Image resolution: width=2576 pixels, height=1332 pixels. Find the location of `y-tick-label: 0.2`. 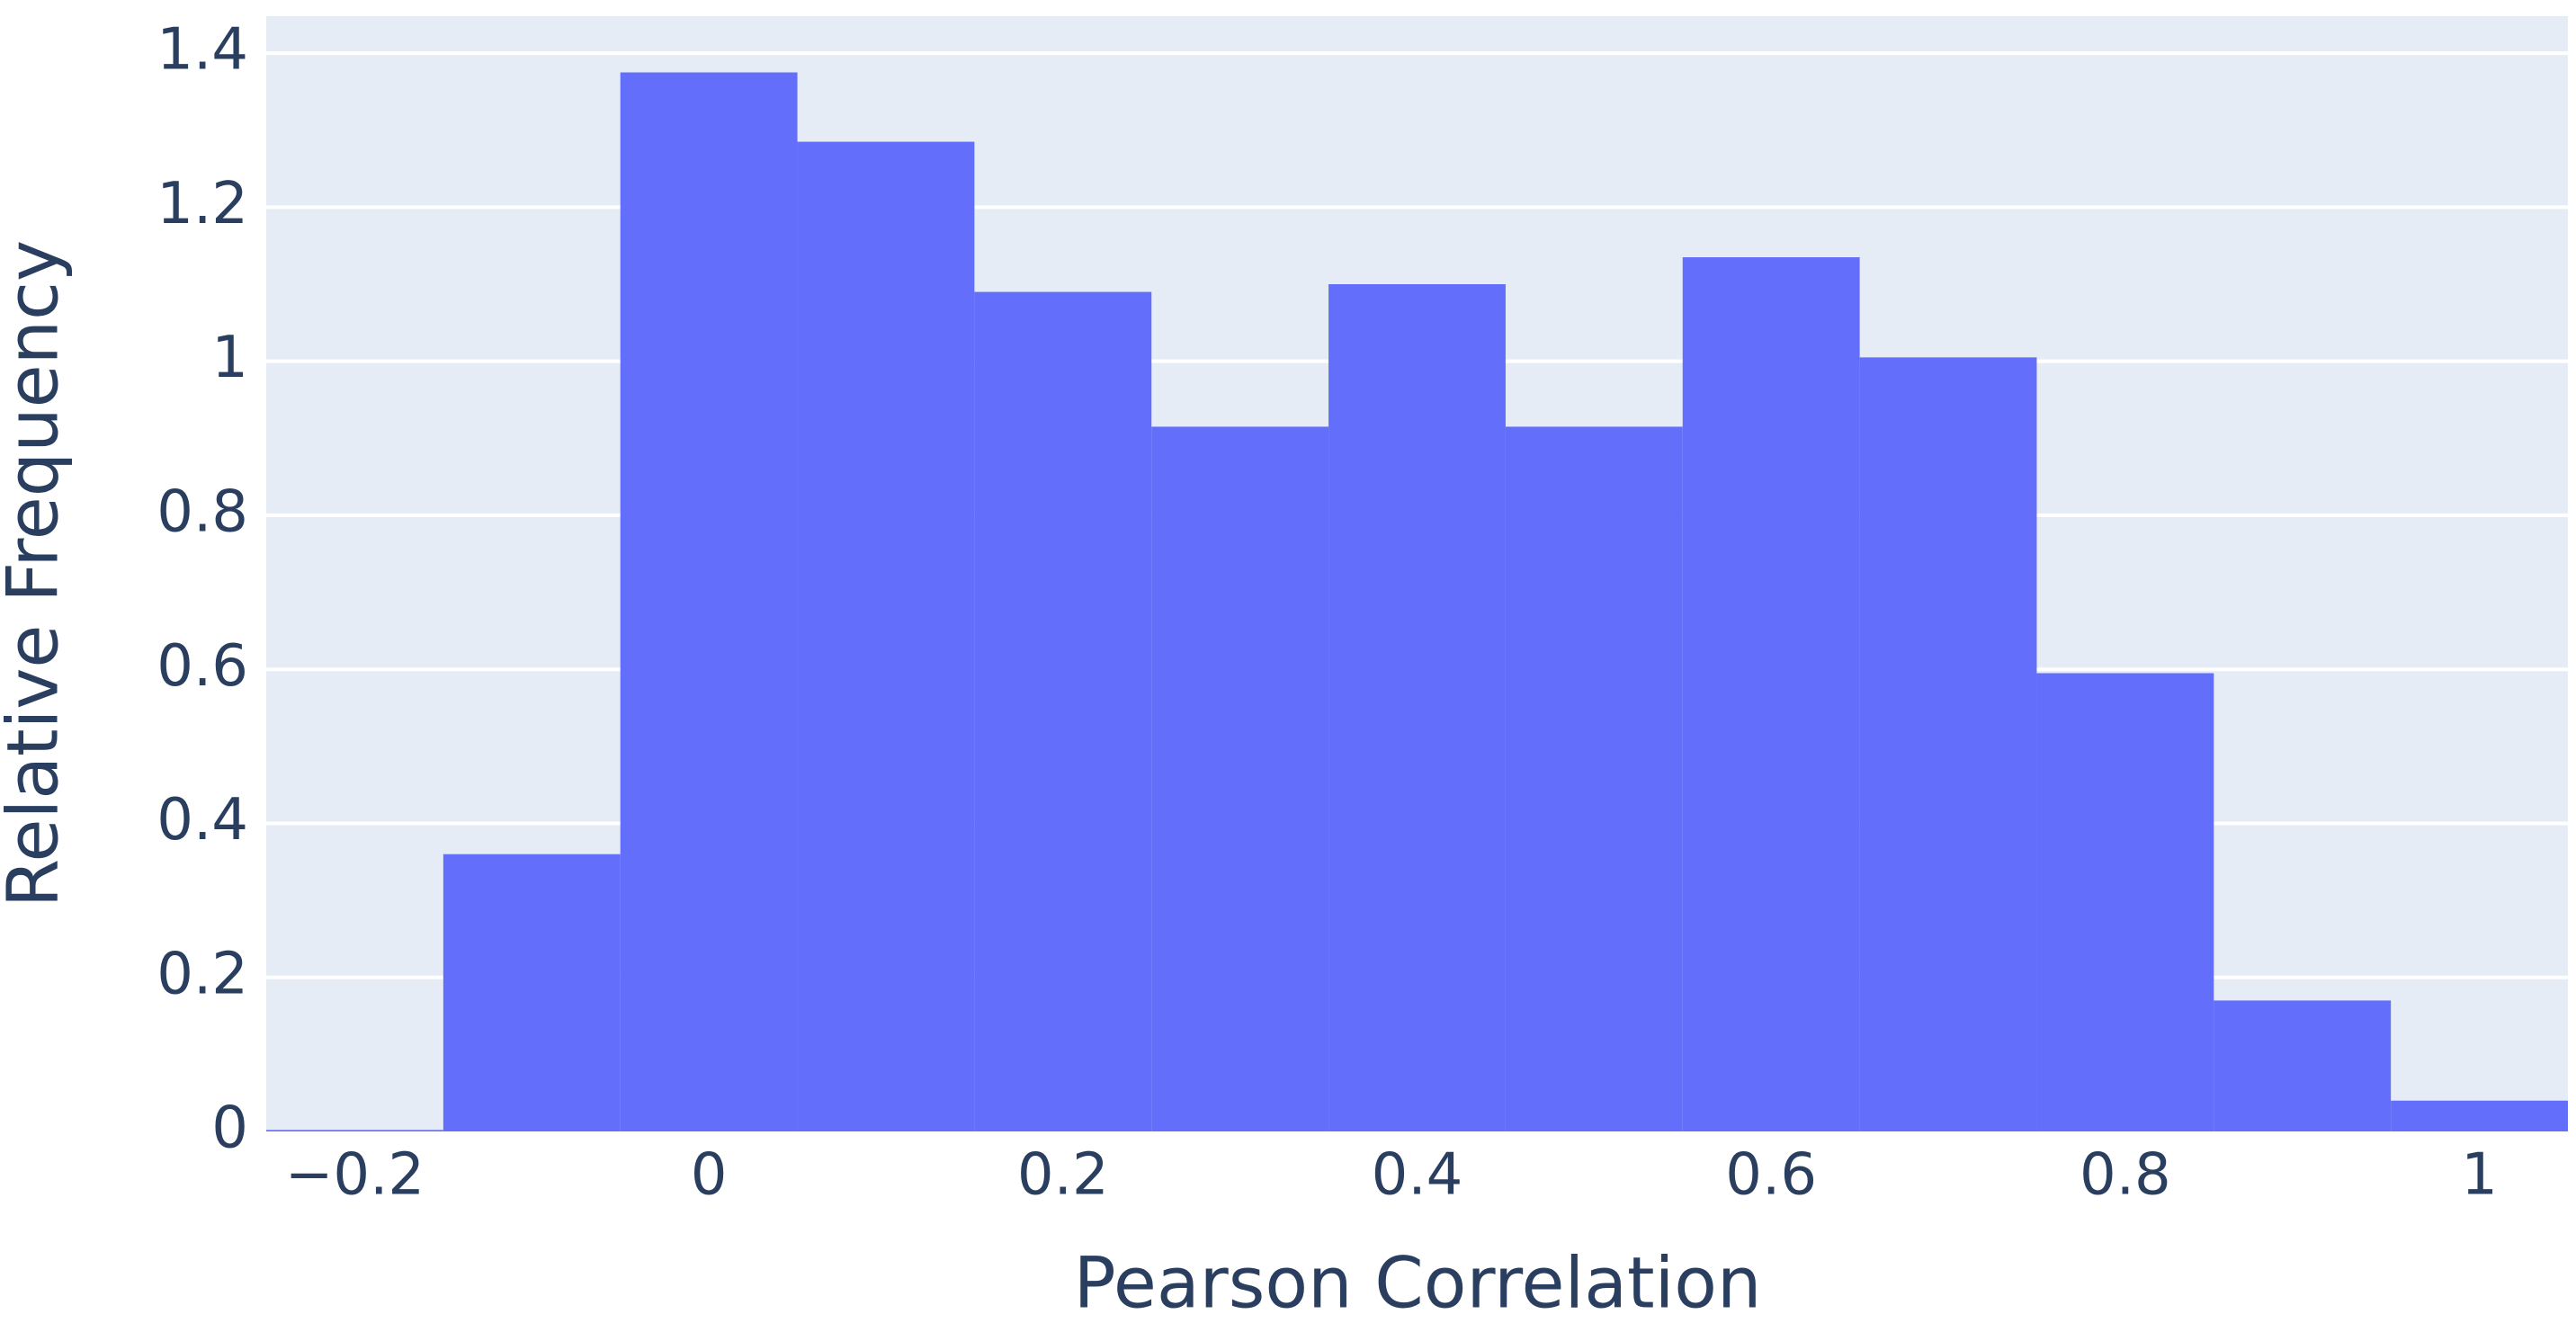

y-tick-label: 0.2 is located at coordinates (202, 974).